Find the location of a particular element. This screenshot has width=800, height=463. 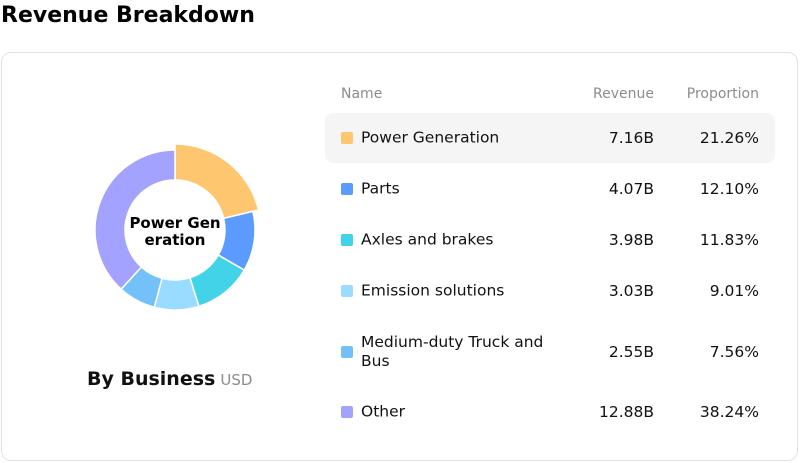

row-revenue: 3.98B is located at coordinates (631, 240).